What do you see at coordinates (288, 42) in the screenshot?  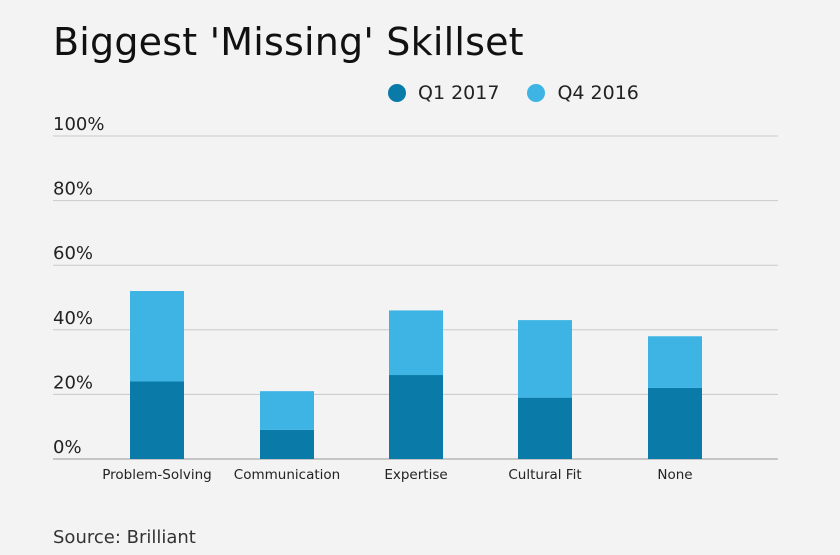 I see `chart-title: Biggest 'Missing' Skillset` at bounding box center [288, 42].